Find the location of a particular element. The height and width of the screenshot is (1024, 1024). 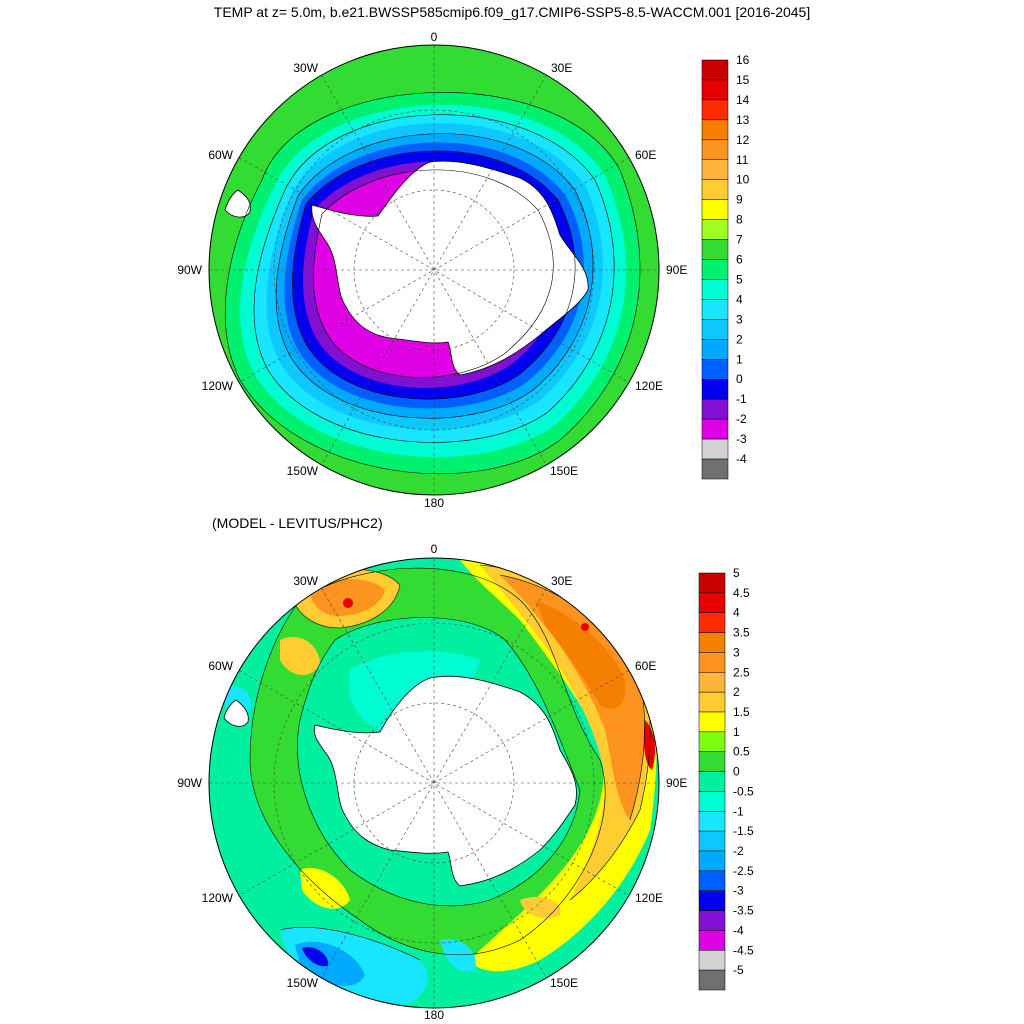

difference-colorbar-tick-label: -1 is located at coordinates (738, 811).